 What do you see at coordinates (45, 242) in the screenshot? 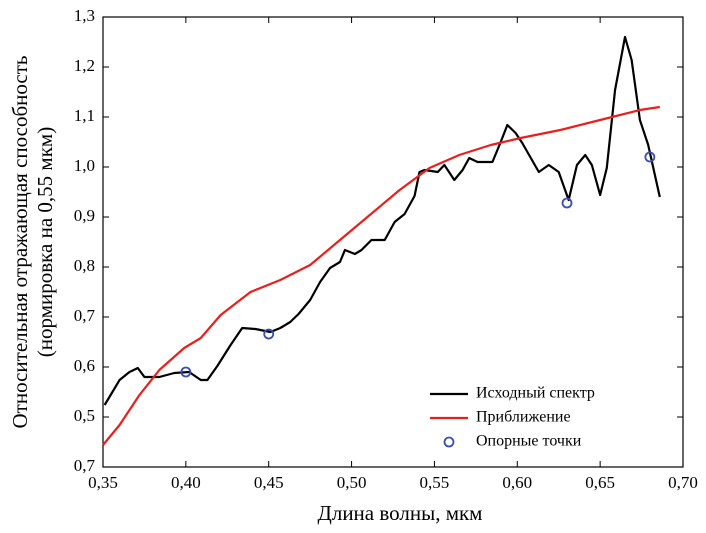
I see `y-axis-label: (нормировка на 0,55 мкм)` at bounding box center [45, 242].